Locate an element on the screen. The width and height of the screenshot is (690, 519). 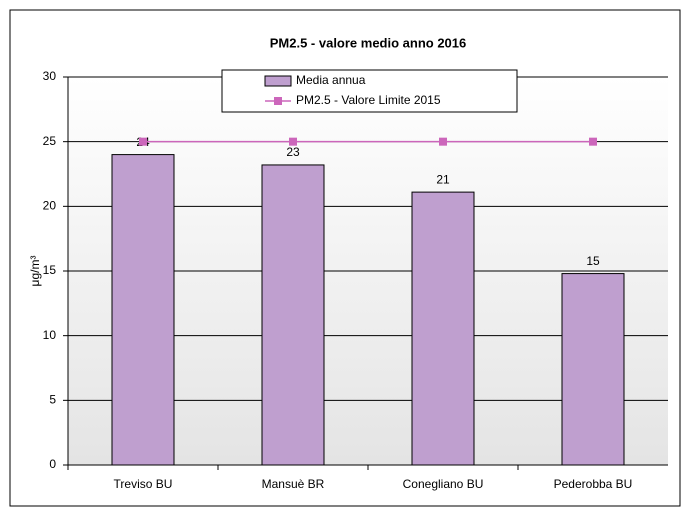
x-tick-label: Treviso BU is located at coordinates (143, 484).